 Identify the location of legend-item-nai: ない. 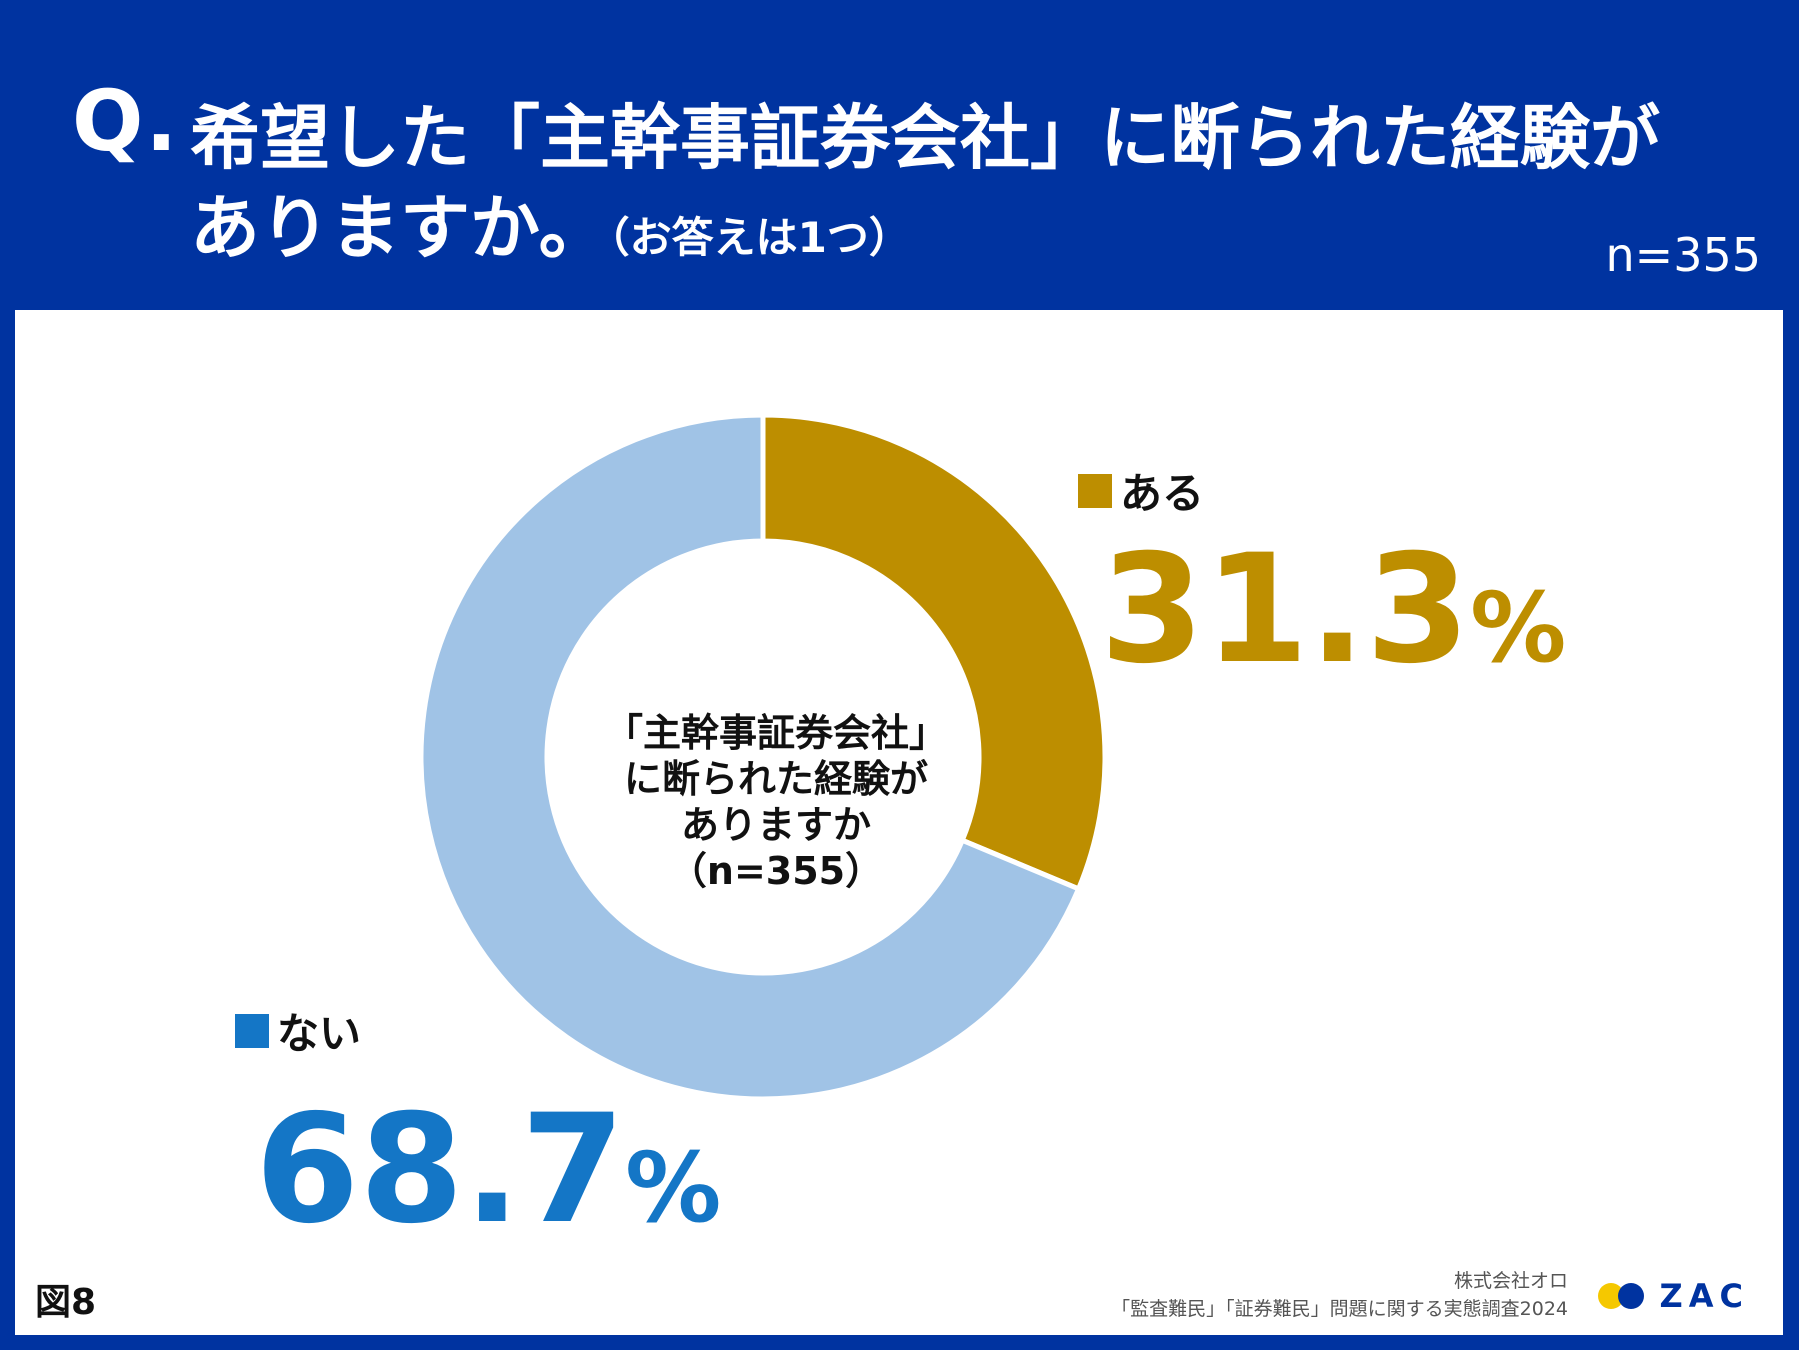
(298, 1030).